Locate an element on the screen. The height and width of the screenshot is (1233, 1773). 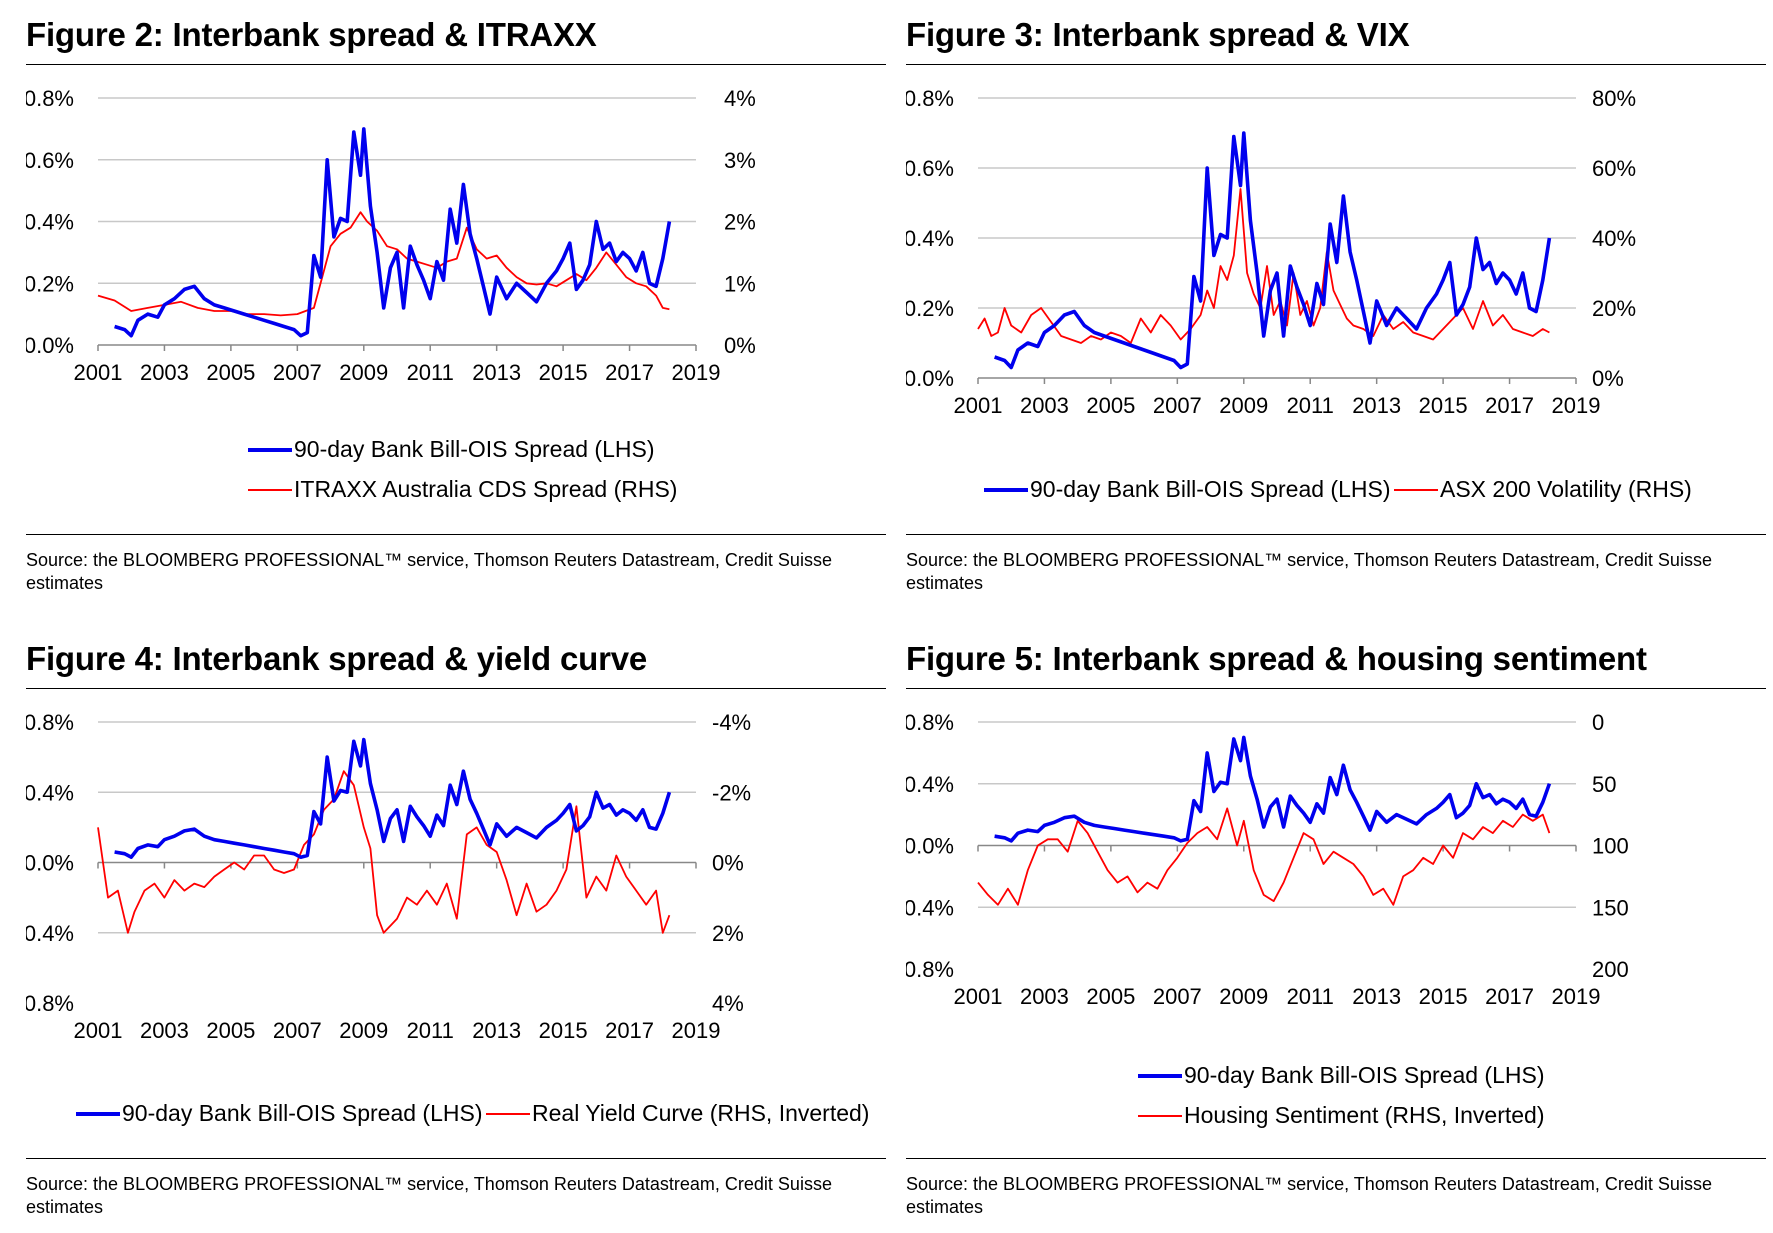
legend-item-housing-sentiment: Housing Sentiment (RHS, Inverted) is located at coordinates (1341, 1115).